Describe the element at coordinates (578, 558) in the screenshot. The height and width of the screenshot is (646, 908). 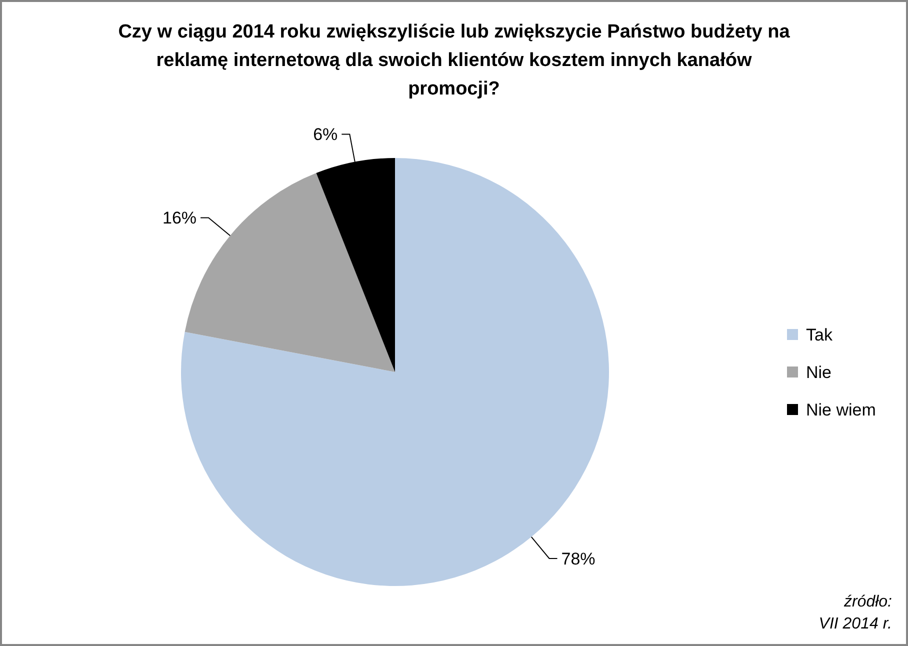
I see `data-label: 78%` at that location.